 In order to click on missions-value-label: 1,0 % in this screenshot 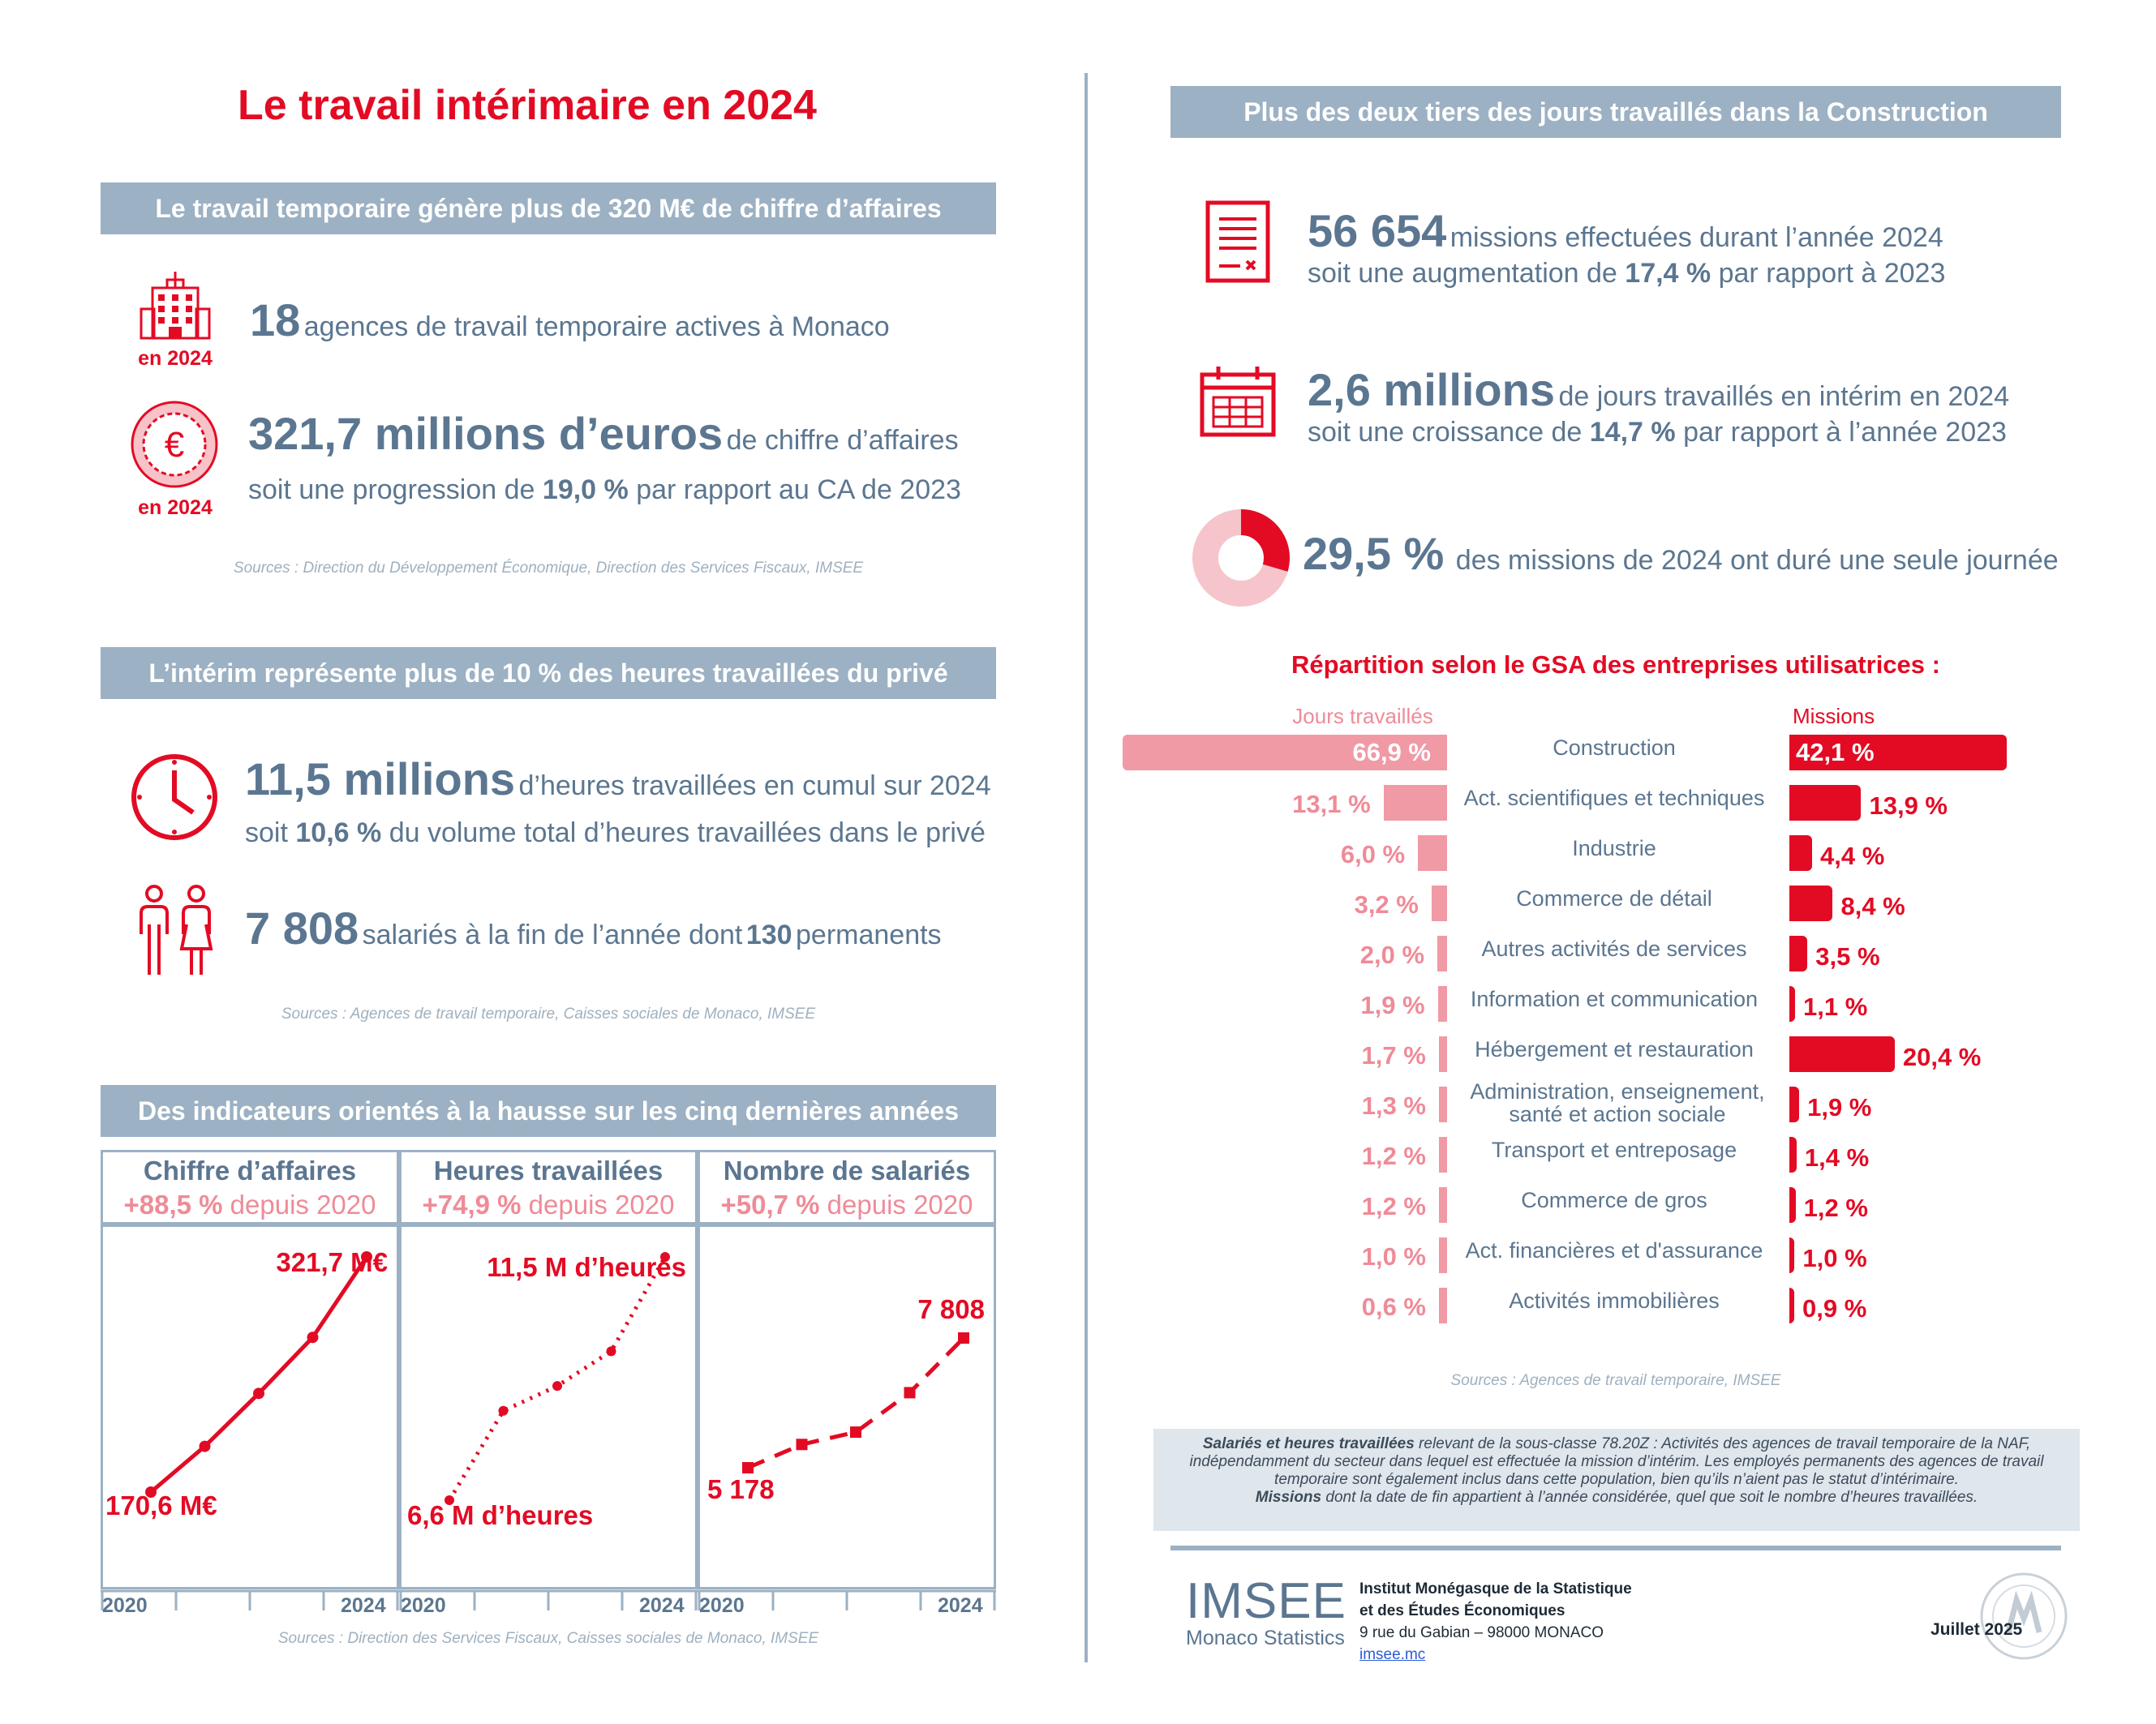, I will do `click(1835, 1258)`.